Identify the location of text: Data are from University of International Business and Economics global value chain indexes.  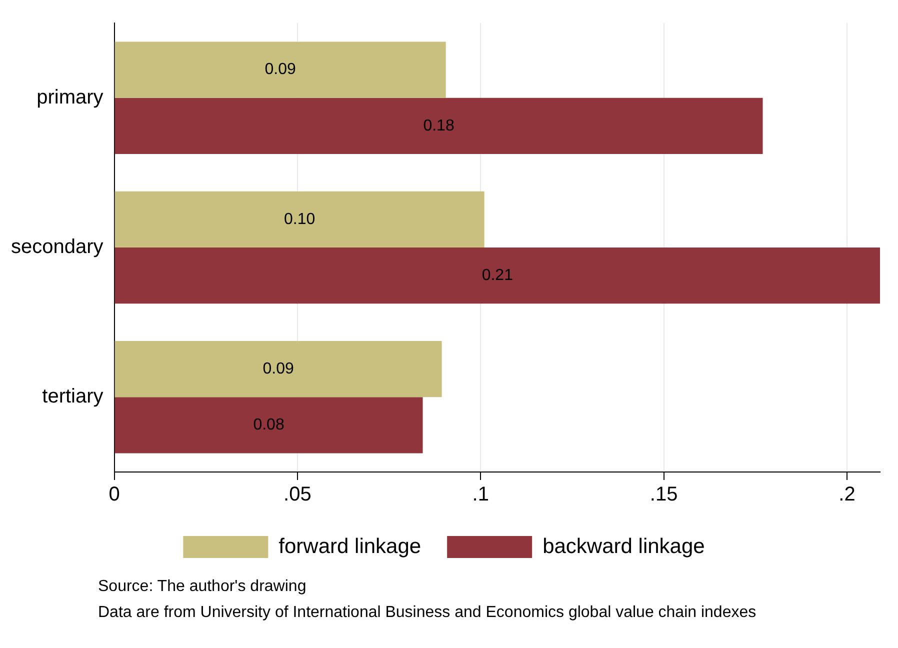
(428, 613).